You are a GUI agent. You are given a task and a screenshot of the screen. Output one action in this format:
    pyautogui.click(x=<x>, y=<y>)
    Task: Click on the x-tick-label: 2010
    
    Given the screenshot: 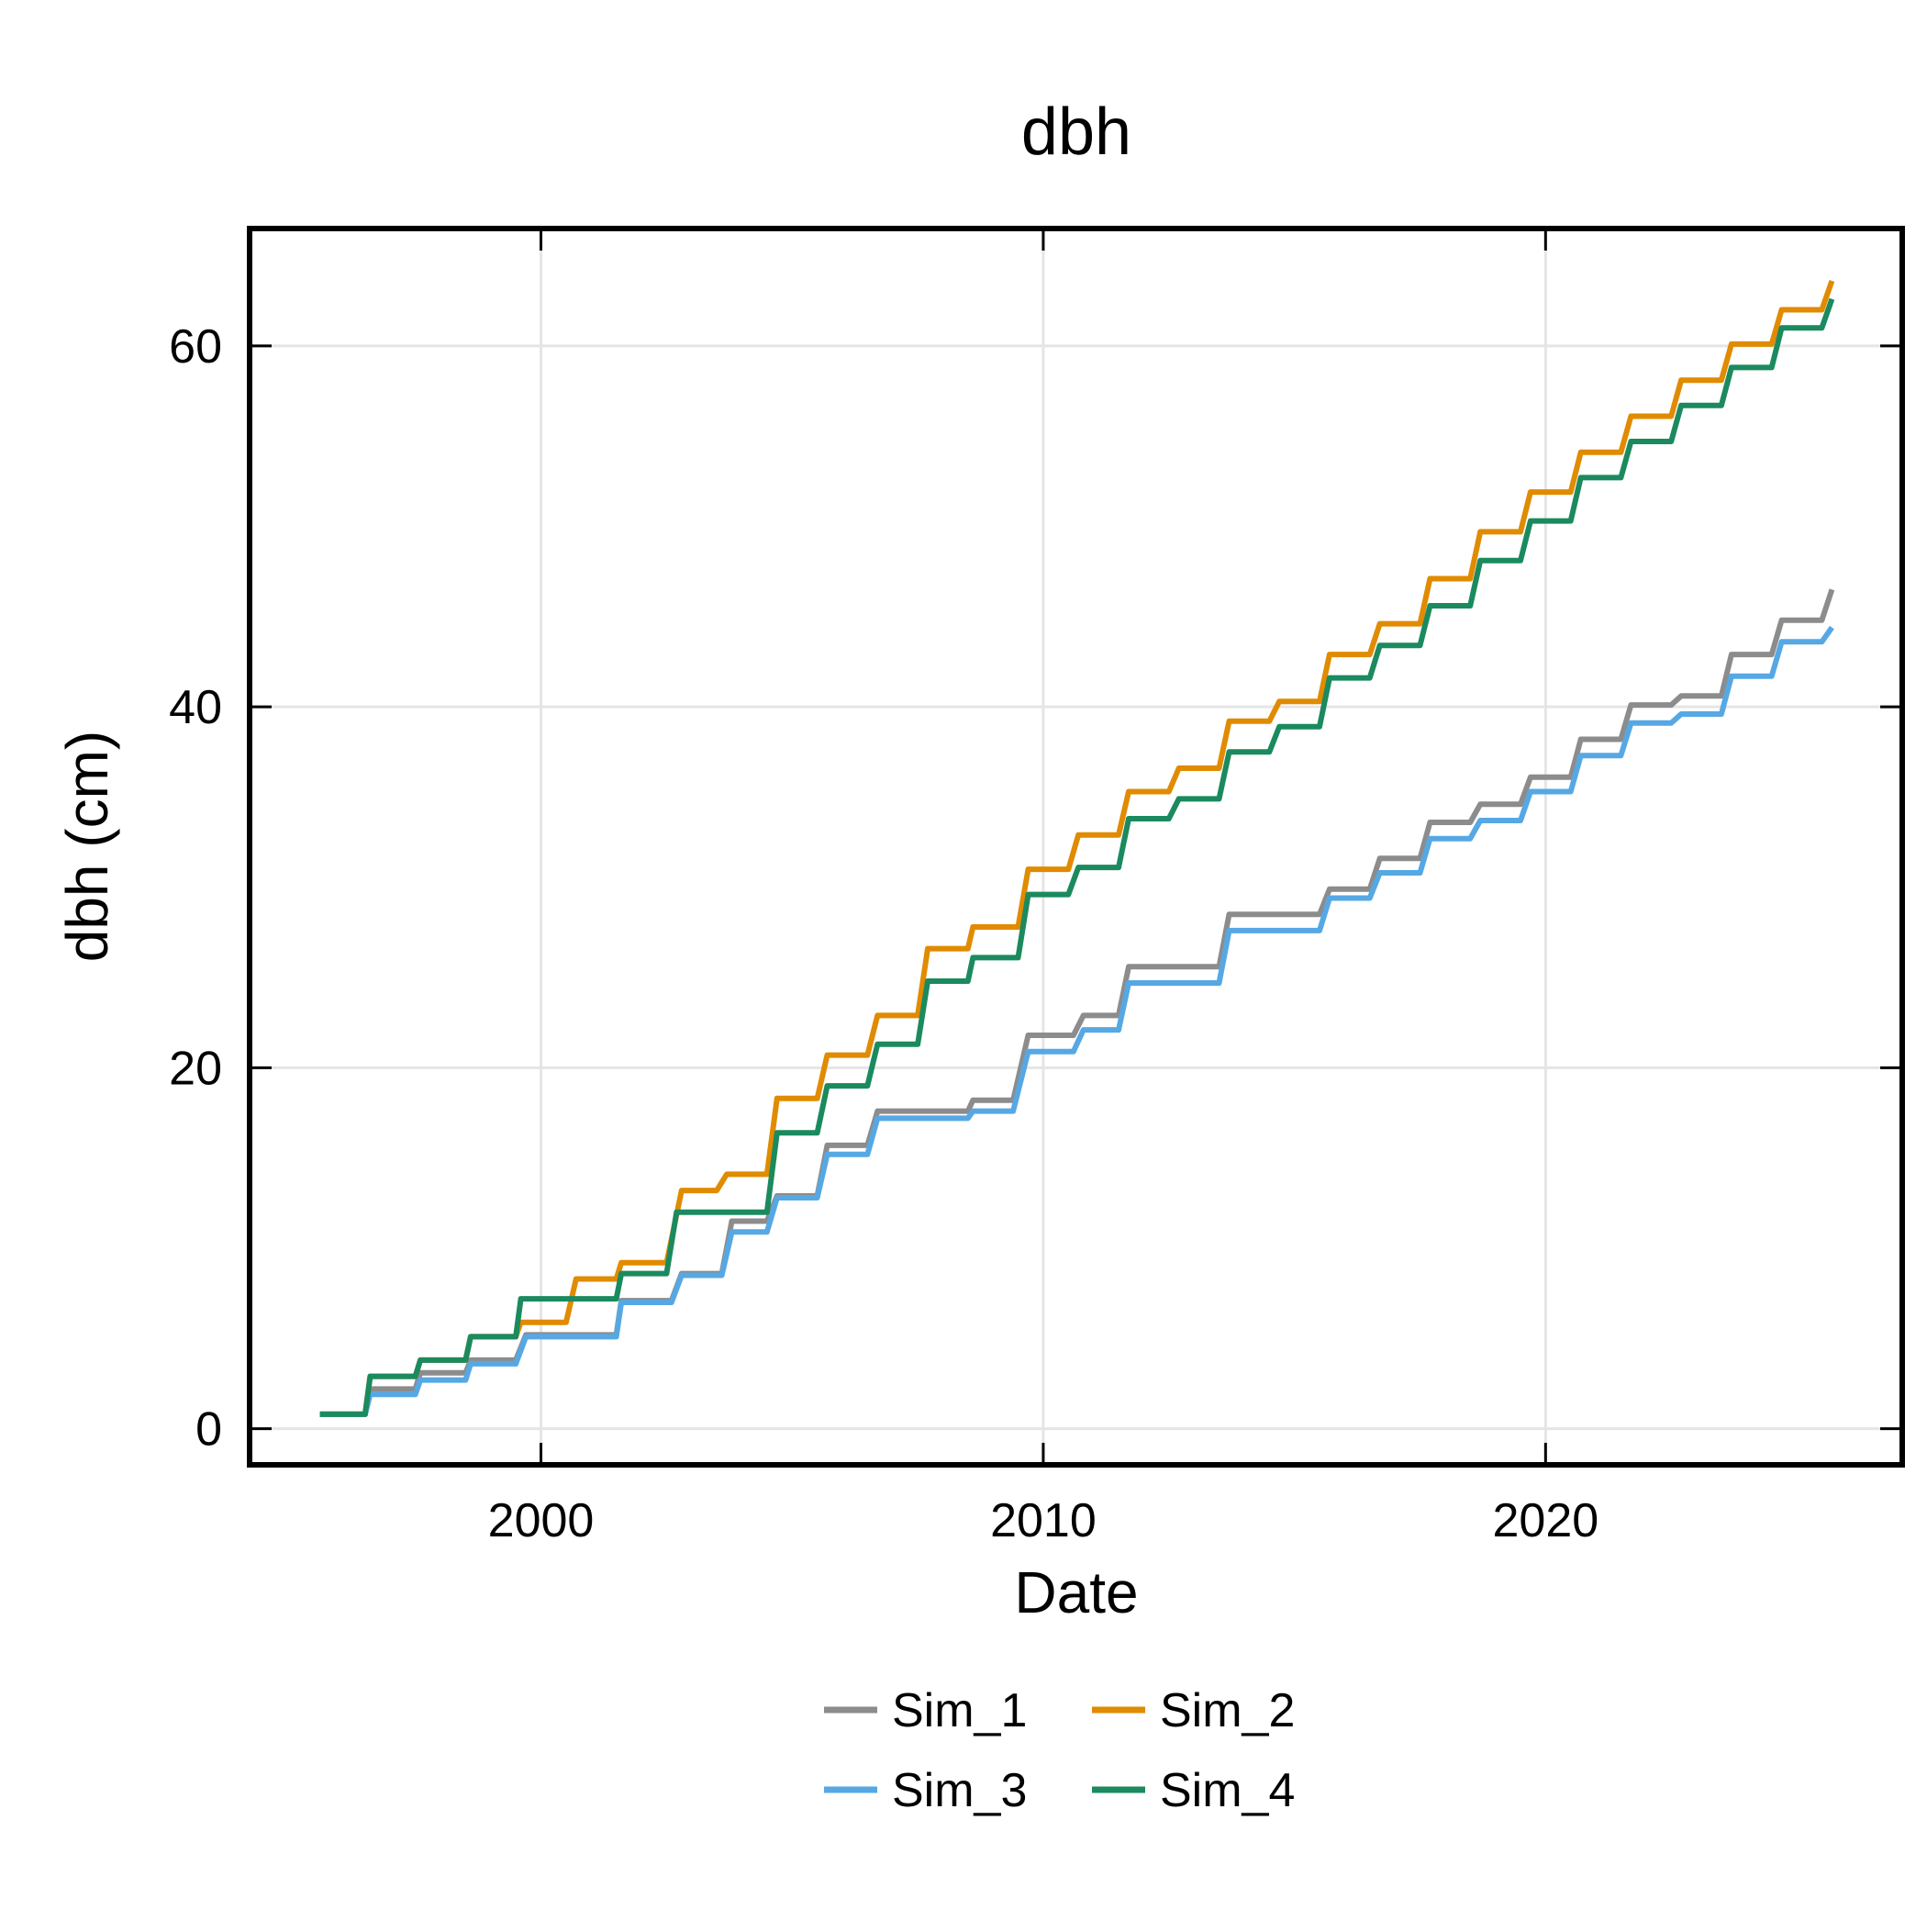 What is the action you would take?
    pyautogui.click(x=1043, y=1520)
    